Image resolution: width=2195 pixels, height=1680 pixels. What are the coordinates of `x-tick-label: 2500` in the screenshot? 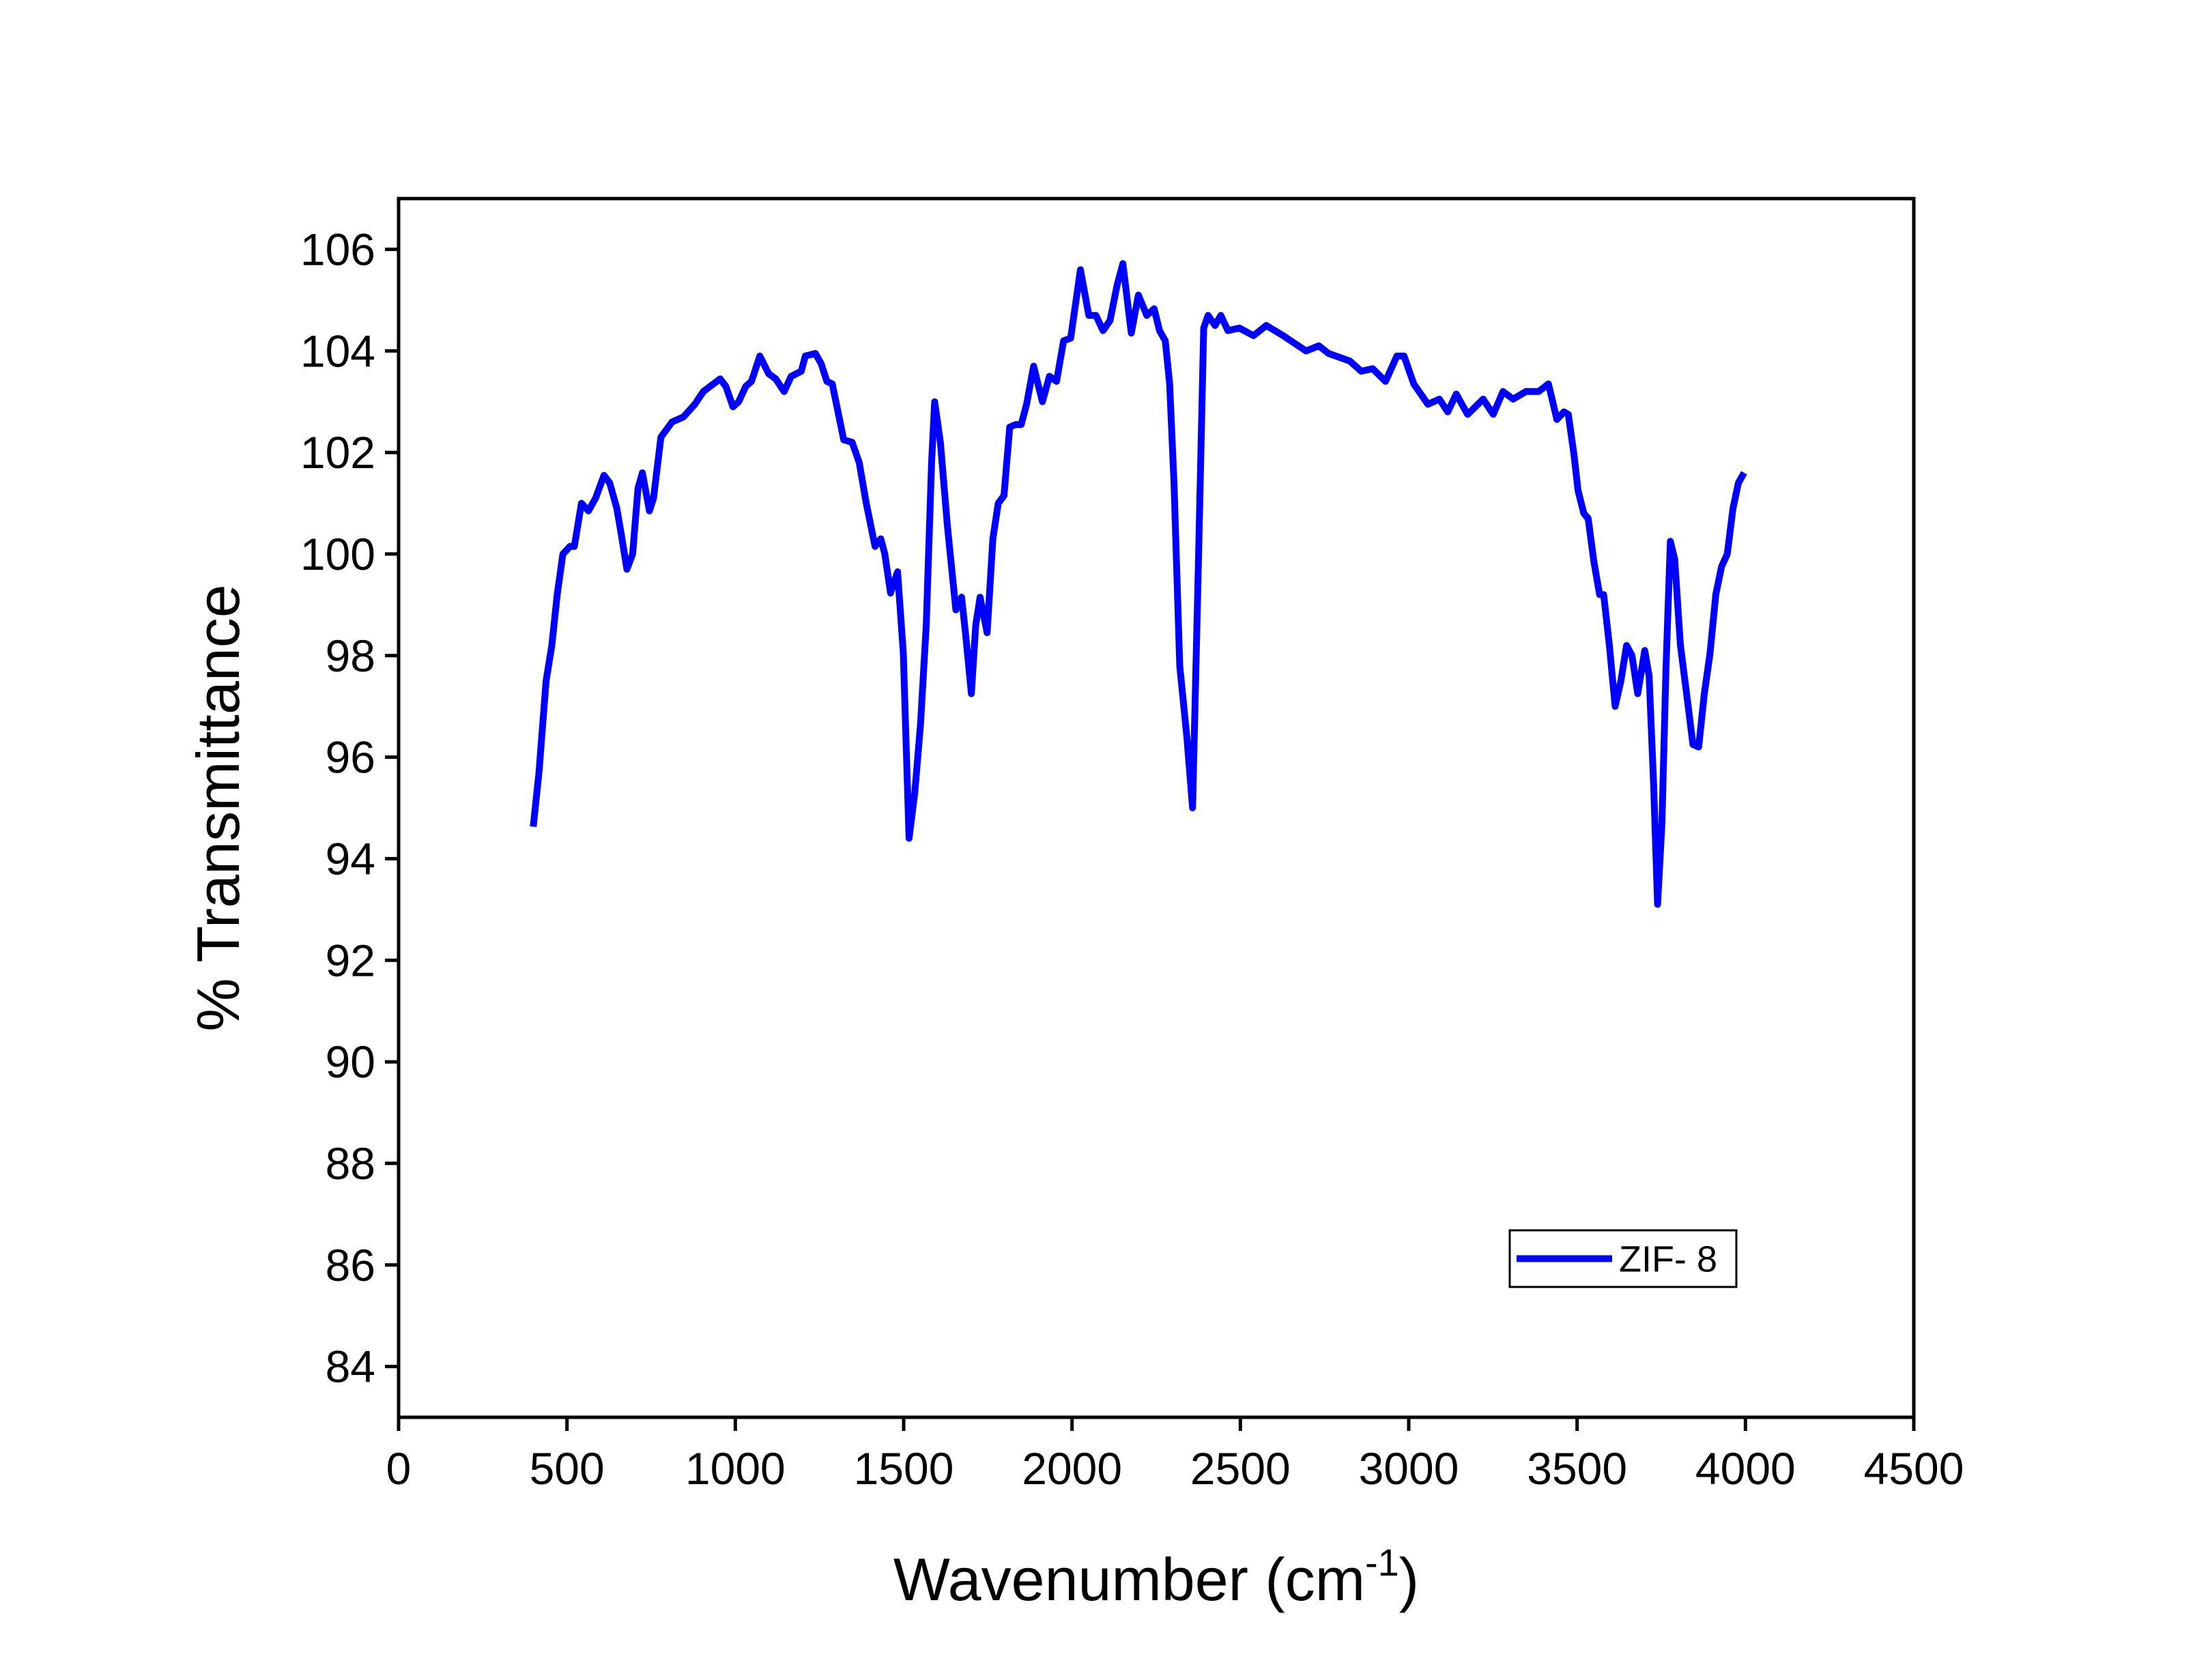 It's located at (1241, 1468).